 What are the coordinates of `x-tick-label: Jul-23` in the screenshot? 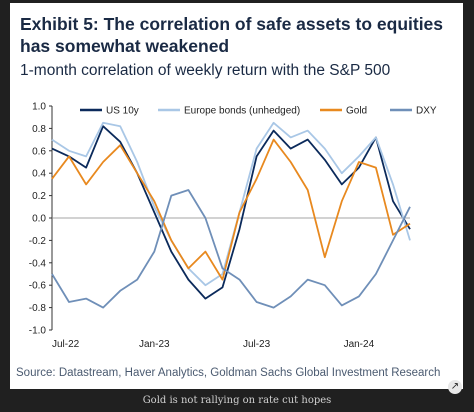 It's located at (257, 344).